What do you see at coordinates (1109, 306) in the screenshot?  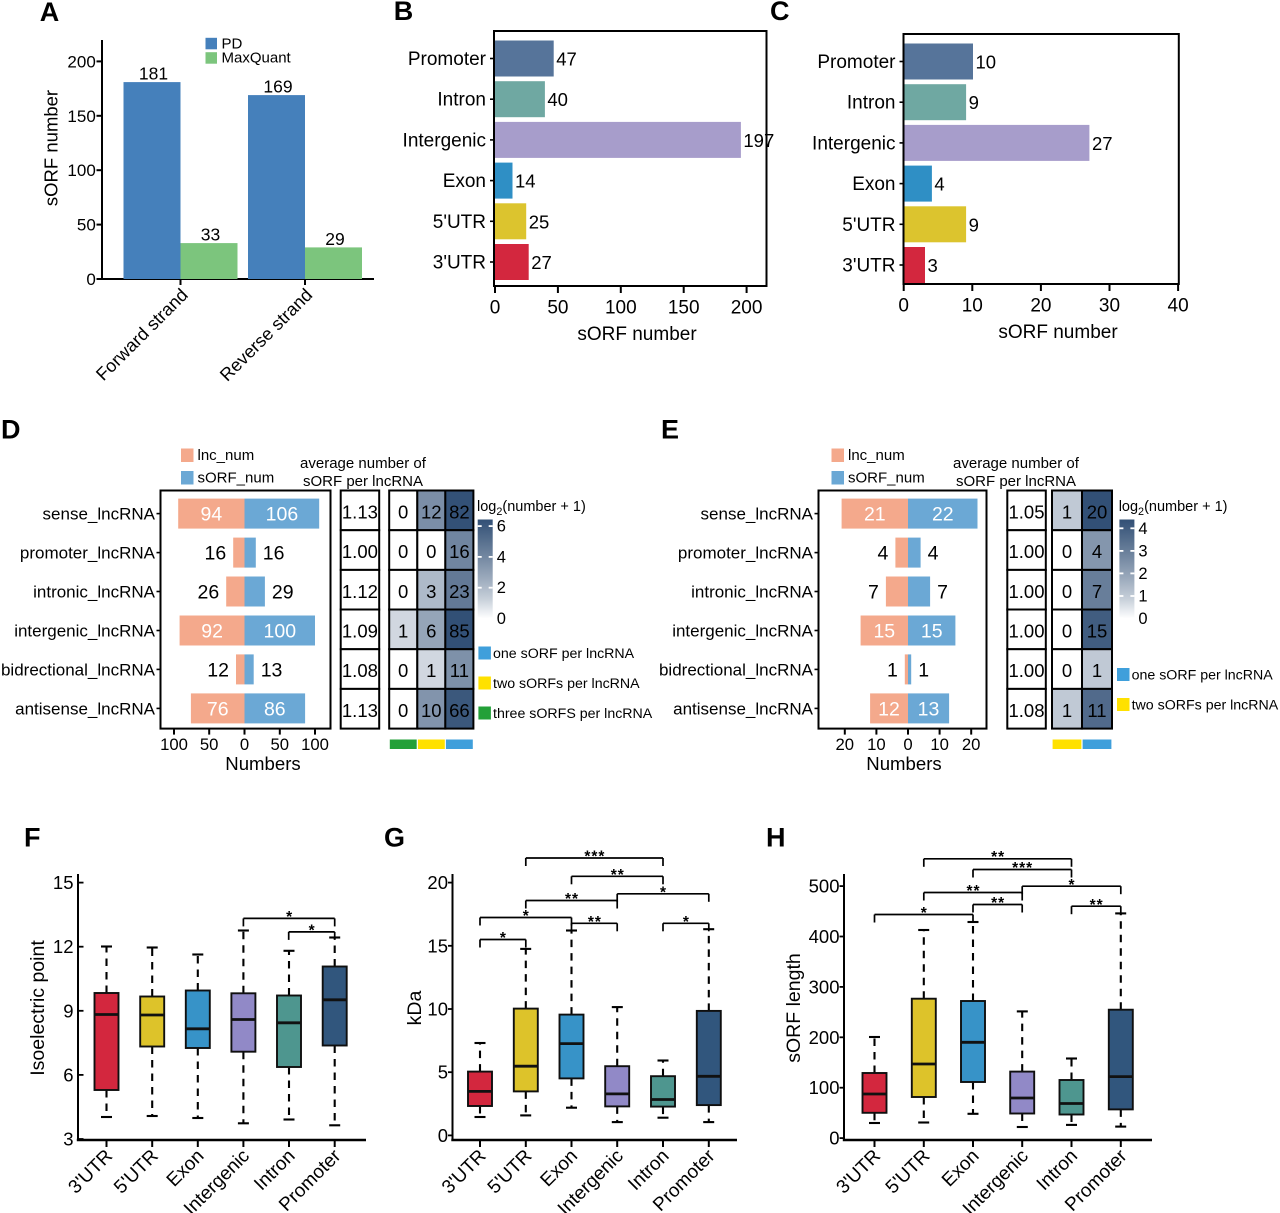 I see `svg-text: 30` at bounding box center [1109, 306].